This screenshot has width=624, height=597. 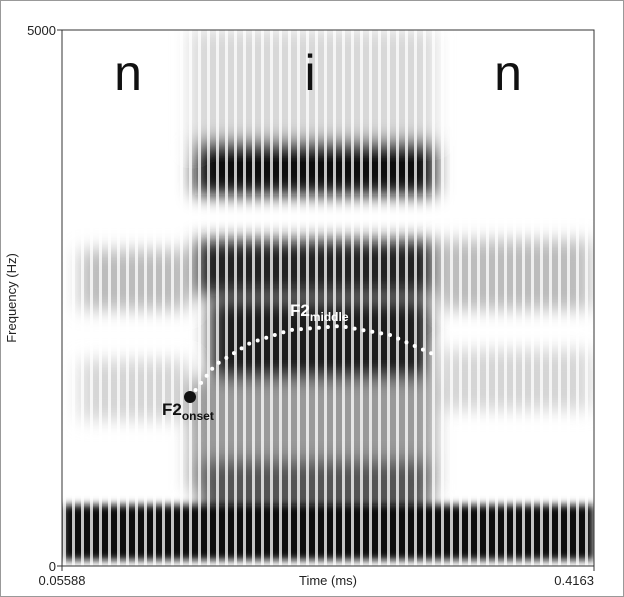 I want to click on segment-label: i, so click(x=309, y=73).